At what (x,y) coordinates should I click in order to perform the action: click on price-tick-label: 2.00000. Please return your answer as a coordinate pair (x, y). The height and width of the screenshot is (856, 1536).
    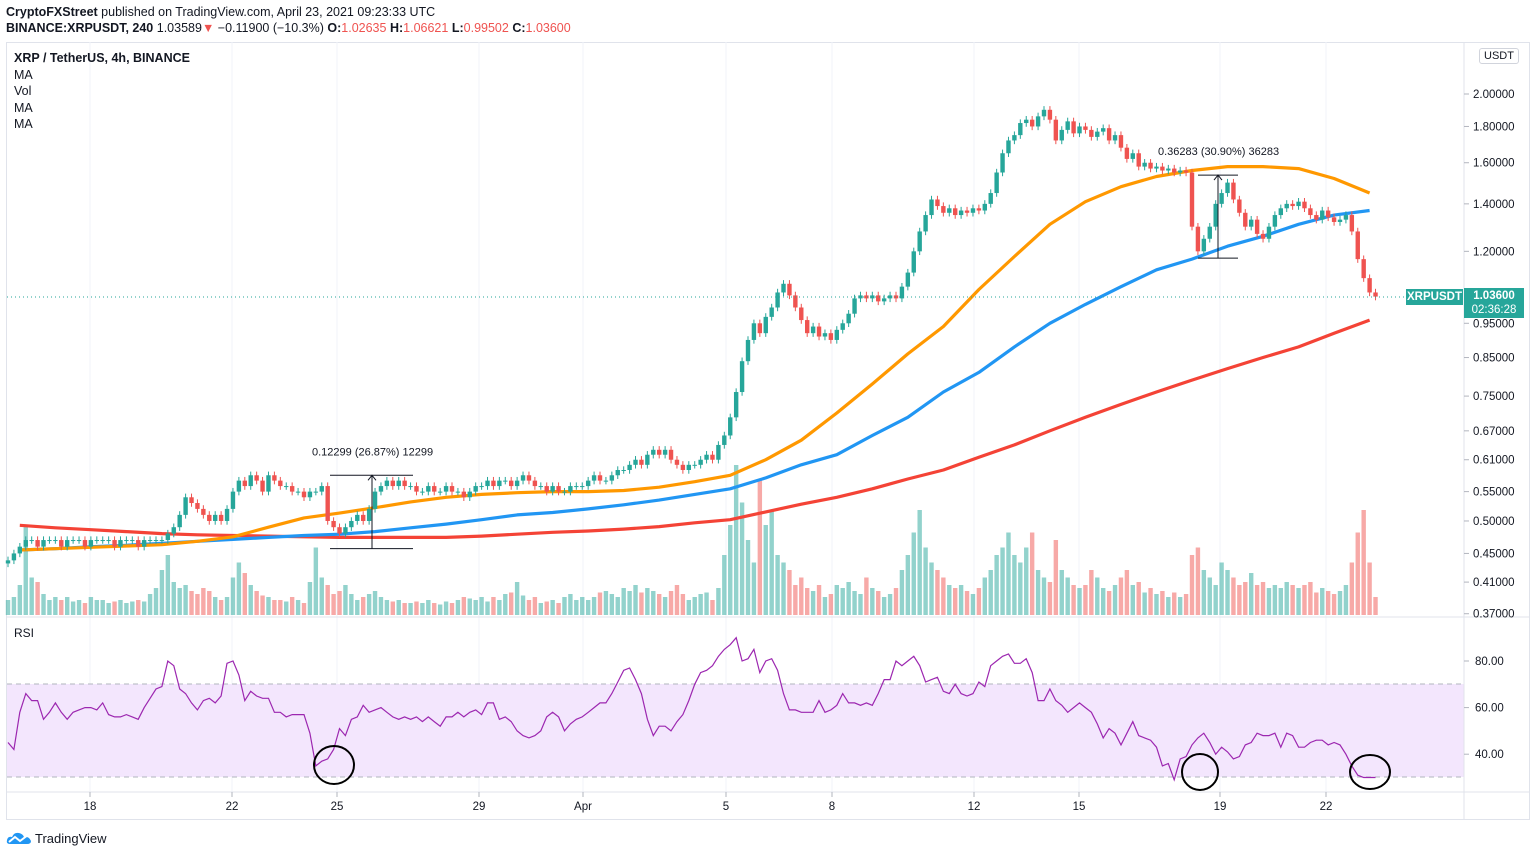
    Looking at the image, I should click on (1494, 95).